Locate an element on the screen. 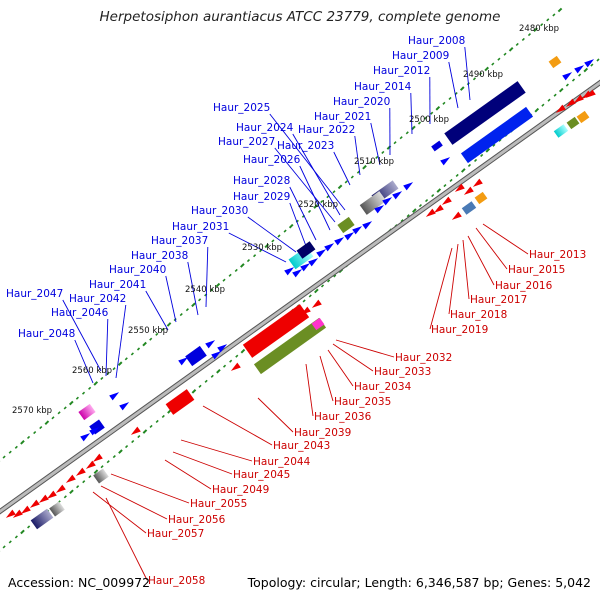 The width and height of the screenshot is (600, 600). forward-gene-label: Haur_2021 is located at coordinates (342, 117).